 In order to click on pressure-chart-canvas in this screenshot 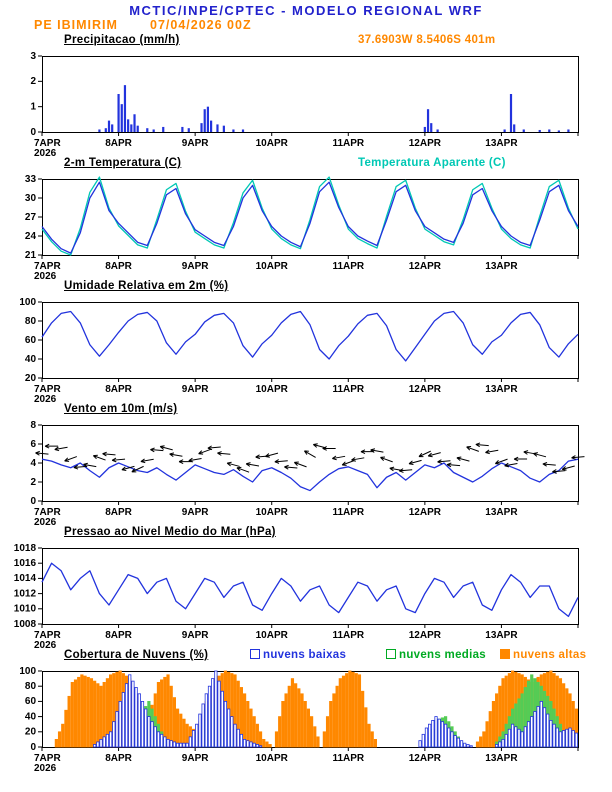, I will do `click(306, 595)`.